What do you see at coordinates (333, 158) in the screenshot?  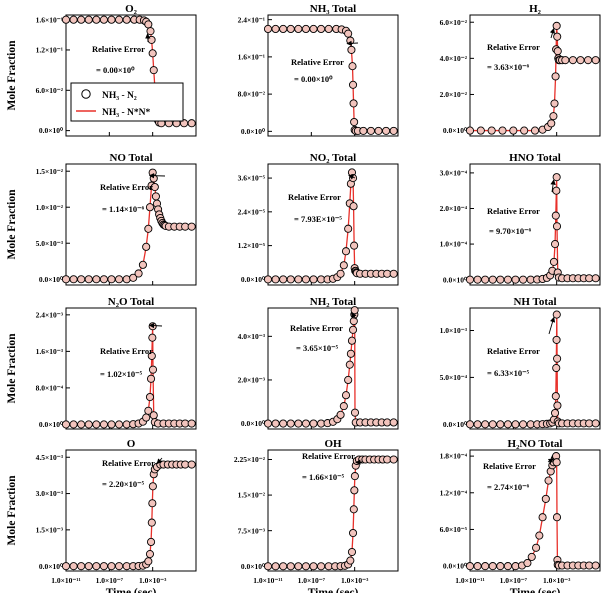 I see `panel-title: NO₂ Total` at bounding box center [333, 158].